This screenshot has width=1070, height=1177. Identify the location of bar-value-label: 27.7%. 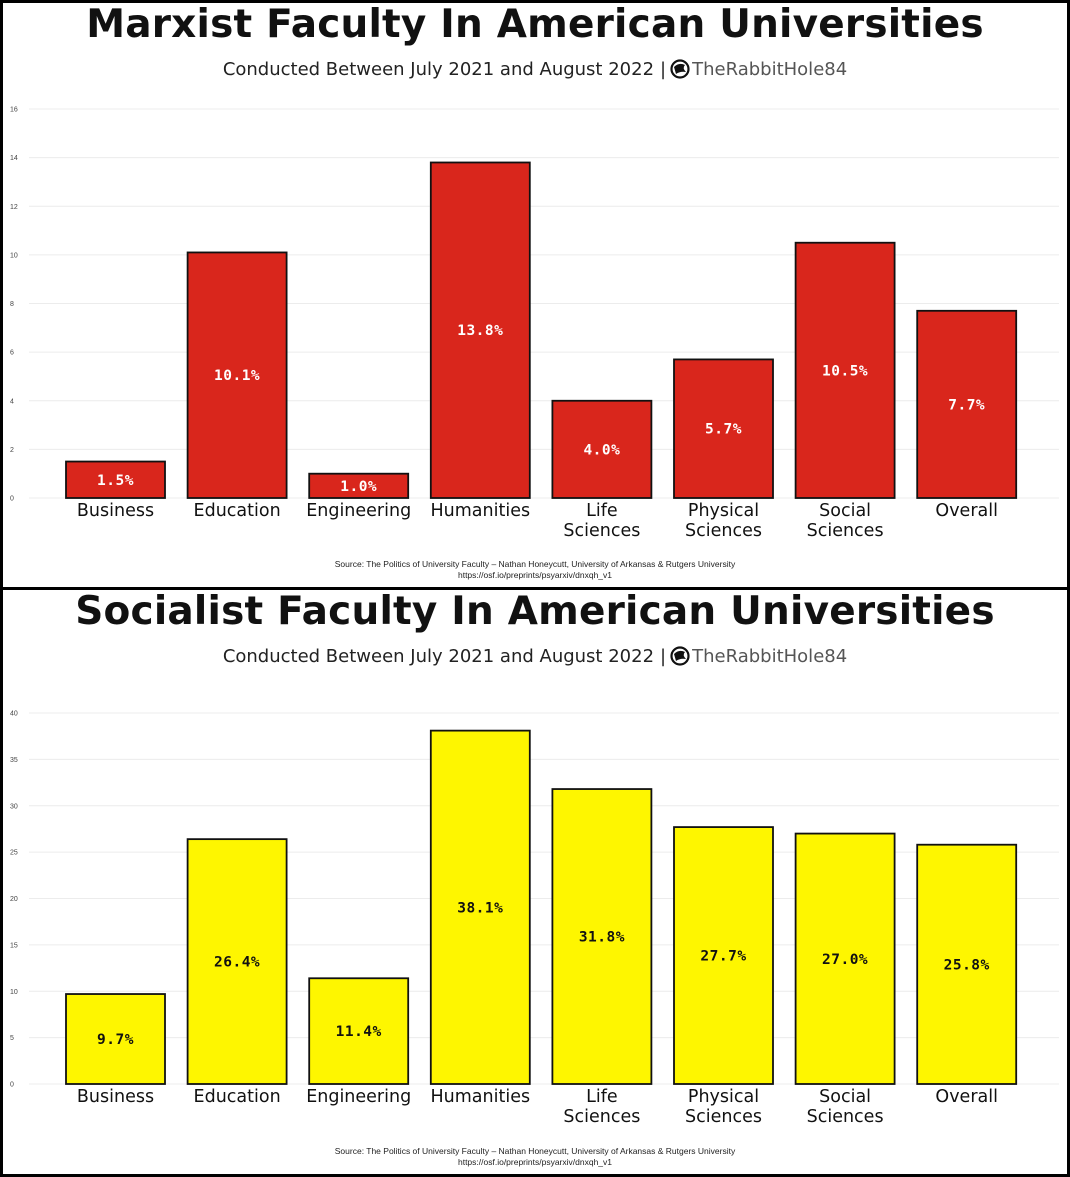
(723, 957).